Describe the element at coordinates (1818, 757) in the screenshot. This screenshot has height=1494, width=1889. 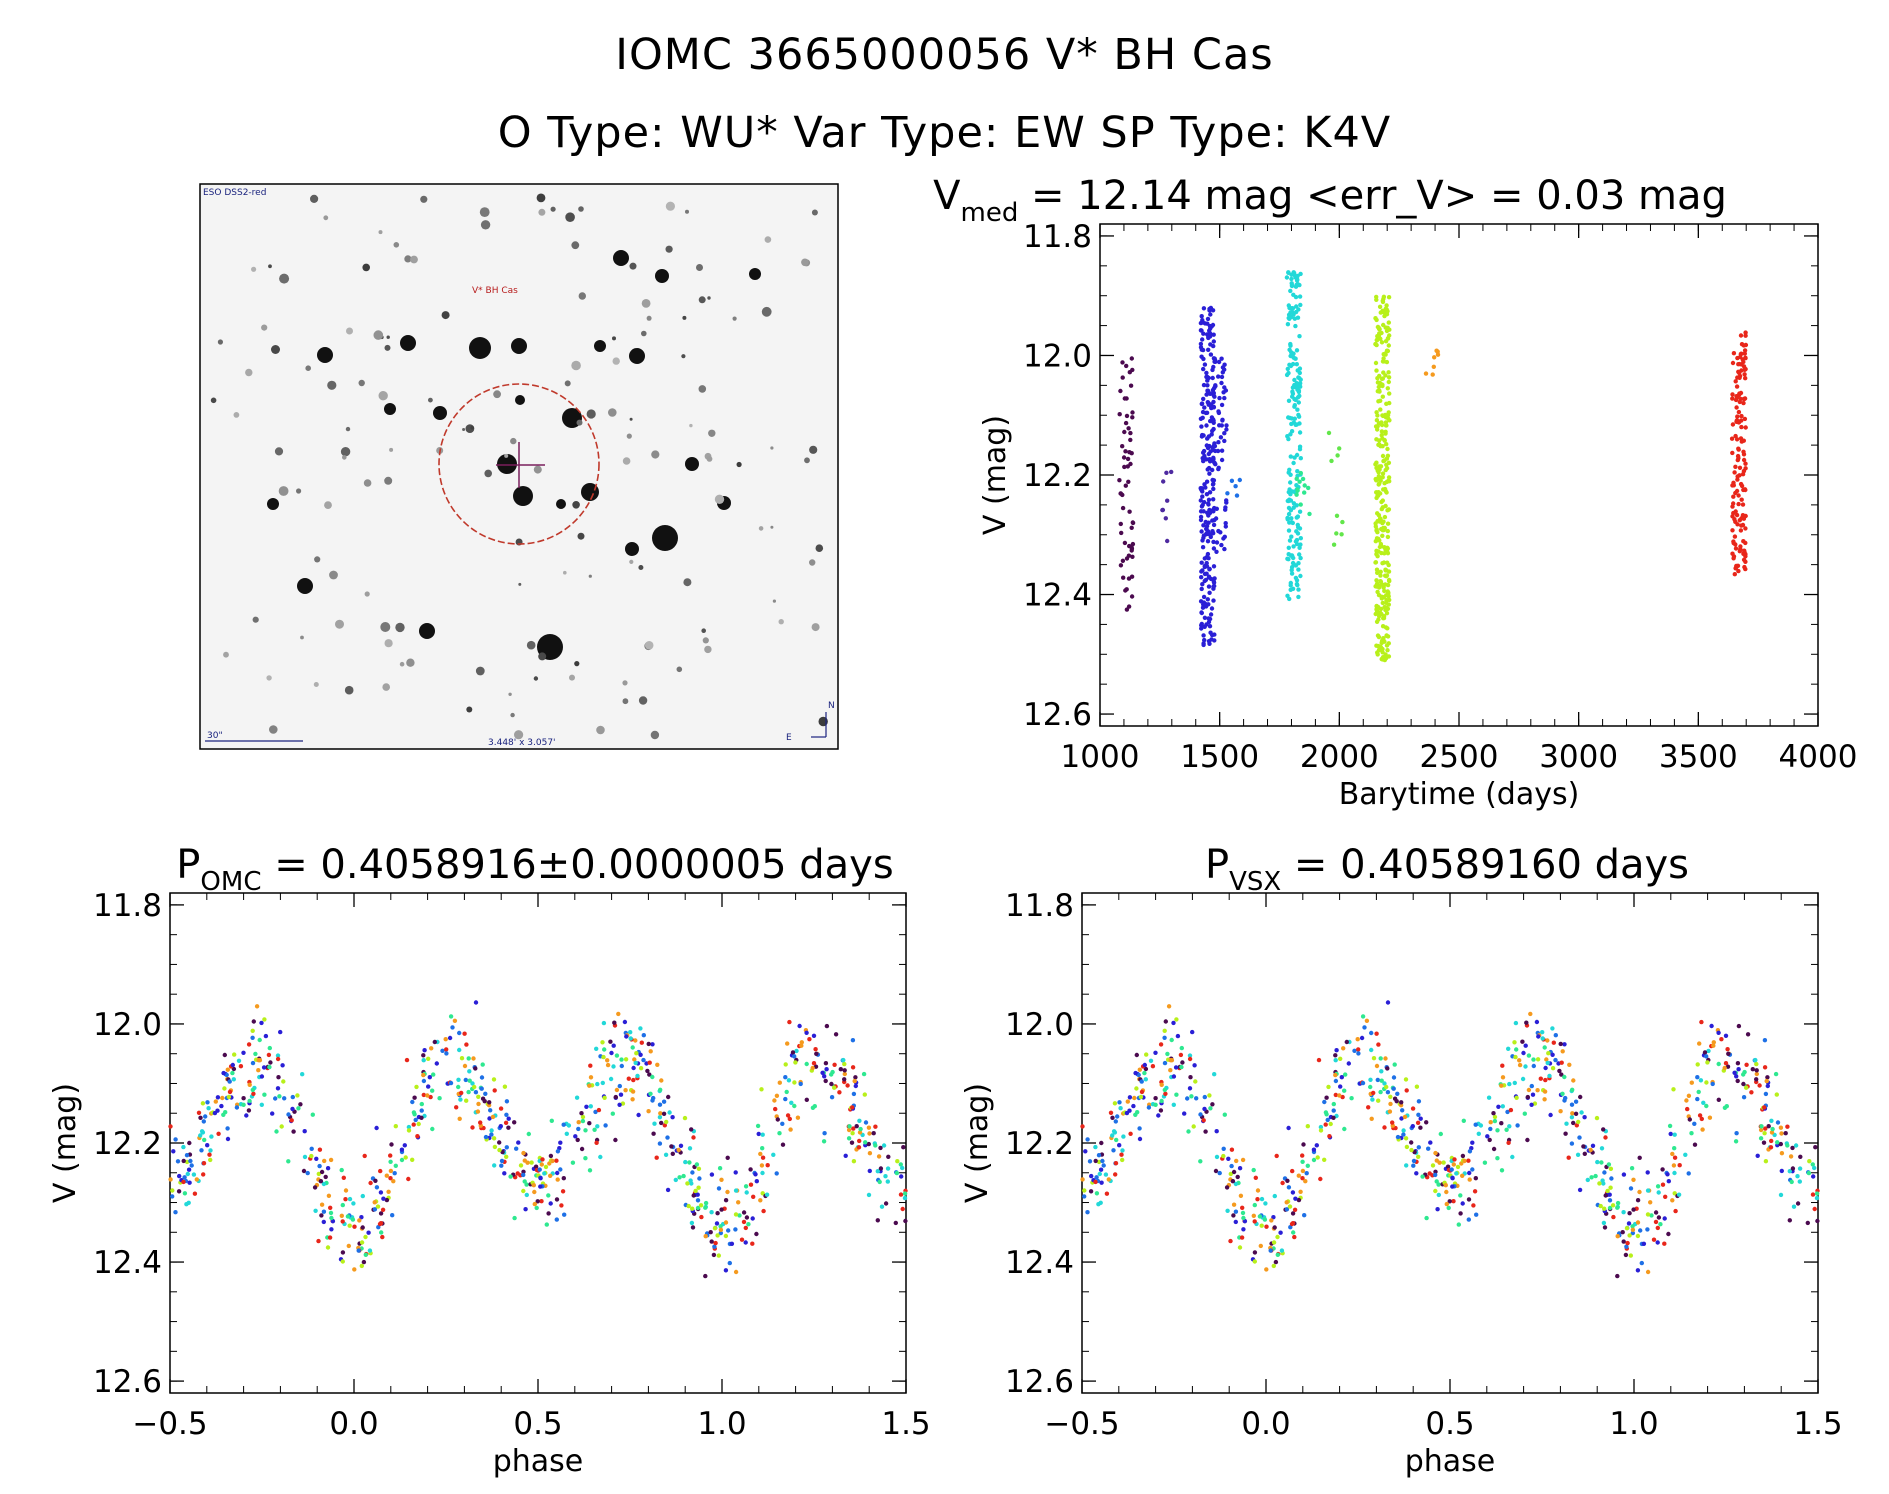
I see `lightcurve-xtick-label: 4000` at that location.